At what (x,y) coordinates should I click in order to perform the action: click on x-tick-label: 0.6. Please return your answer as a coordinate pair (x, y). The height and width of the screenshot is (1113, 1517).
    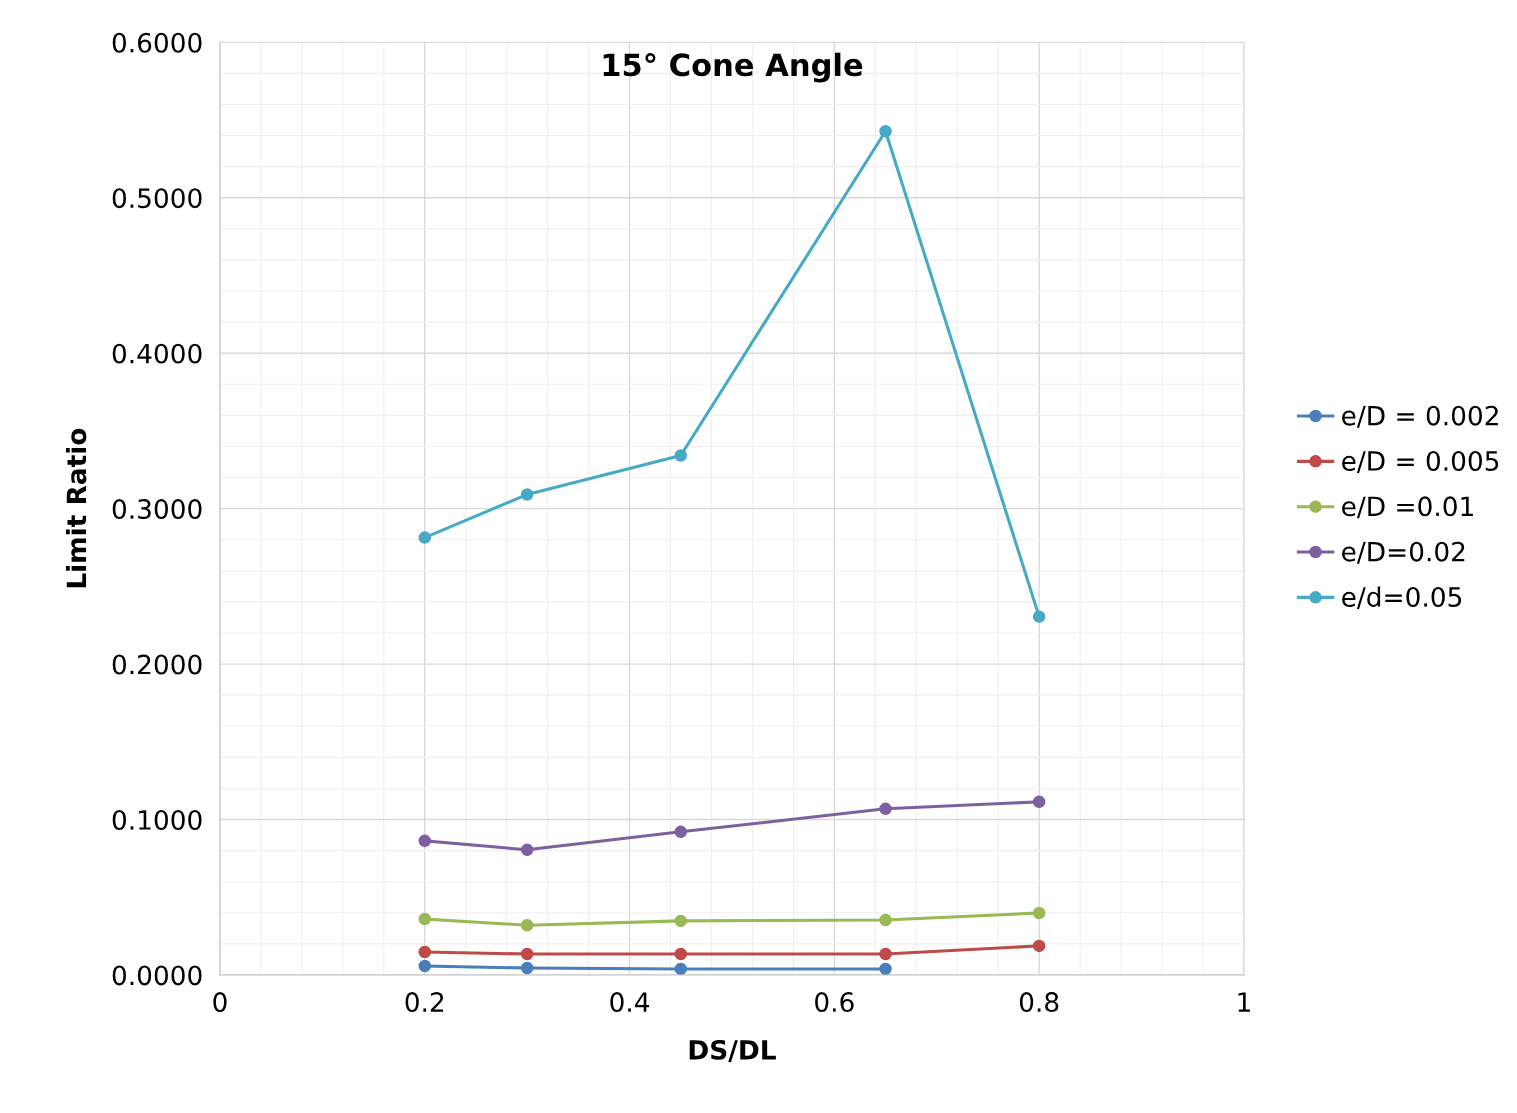
    Looking at the image, I should click on (834, 1002).